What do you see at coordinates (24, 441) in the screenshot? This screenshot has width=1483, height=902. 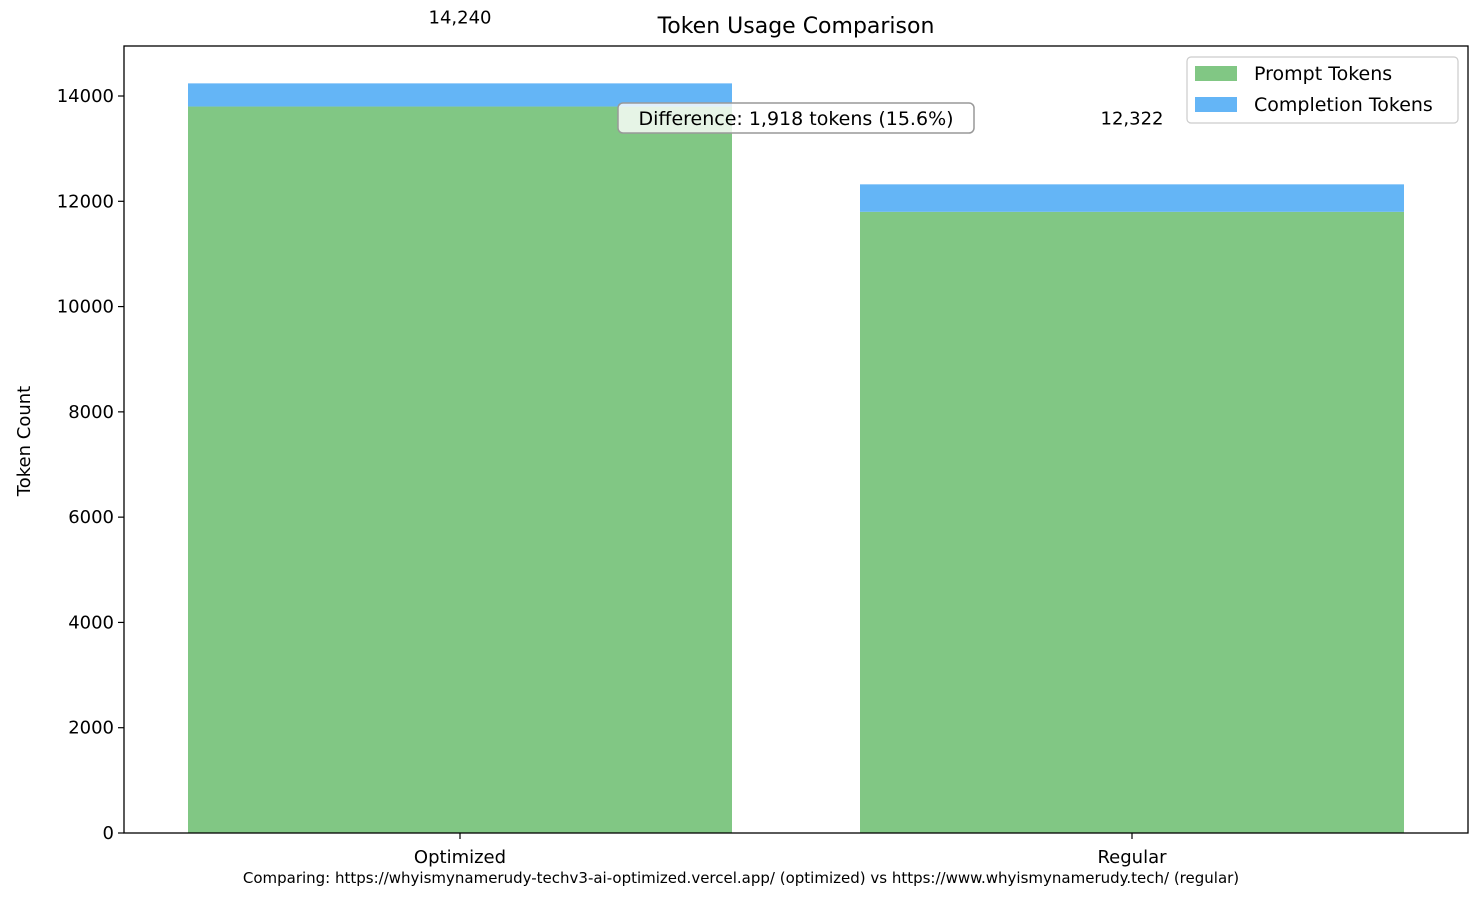 I see `y-axis-label: Token Count` at bounding box center [24, 441].